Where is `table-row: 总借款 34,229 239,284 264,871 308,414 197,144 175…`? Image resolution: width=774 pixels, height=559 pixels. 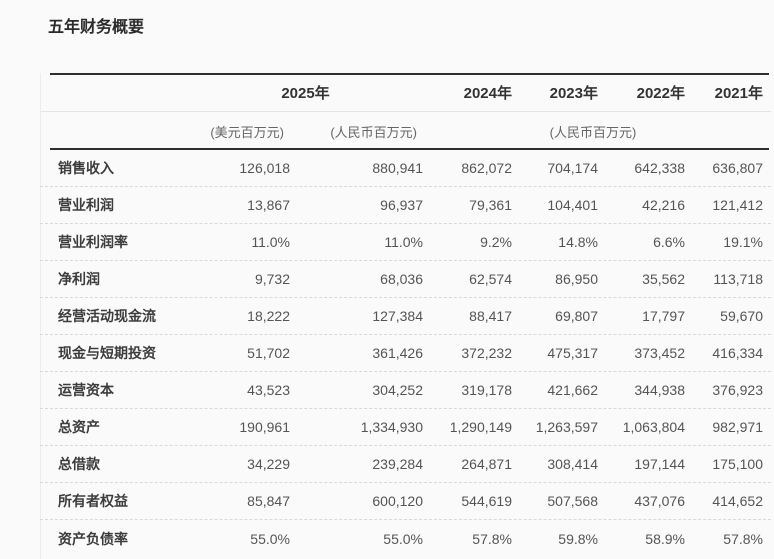
table-row: 总借款 34,229 239,284 264,871 308,414 197,144 175… is located at coordinates (405, 464).